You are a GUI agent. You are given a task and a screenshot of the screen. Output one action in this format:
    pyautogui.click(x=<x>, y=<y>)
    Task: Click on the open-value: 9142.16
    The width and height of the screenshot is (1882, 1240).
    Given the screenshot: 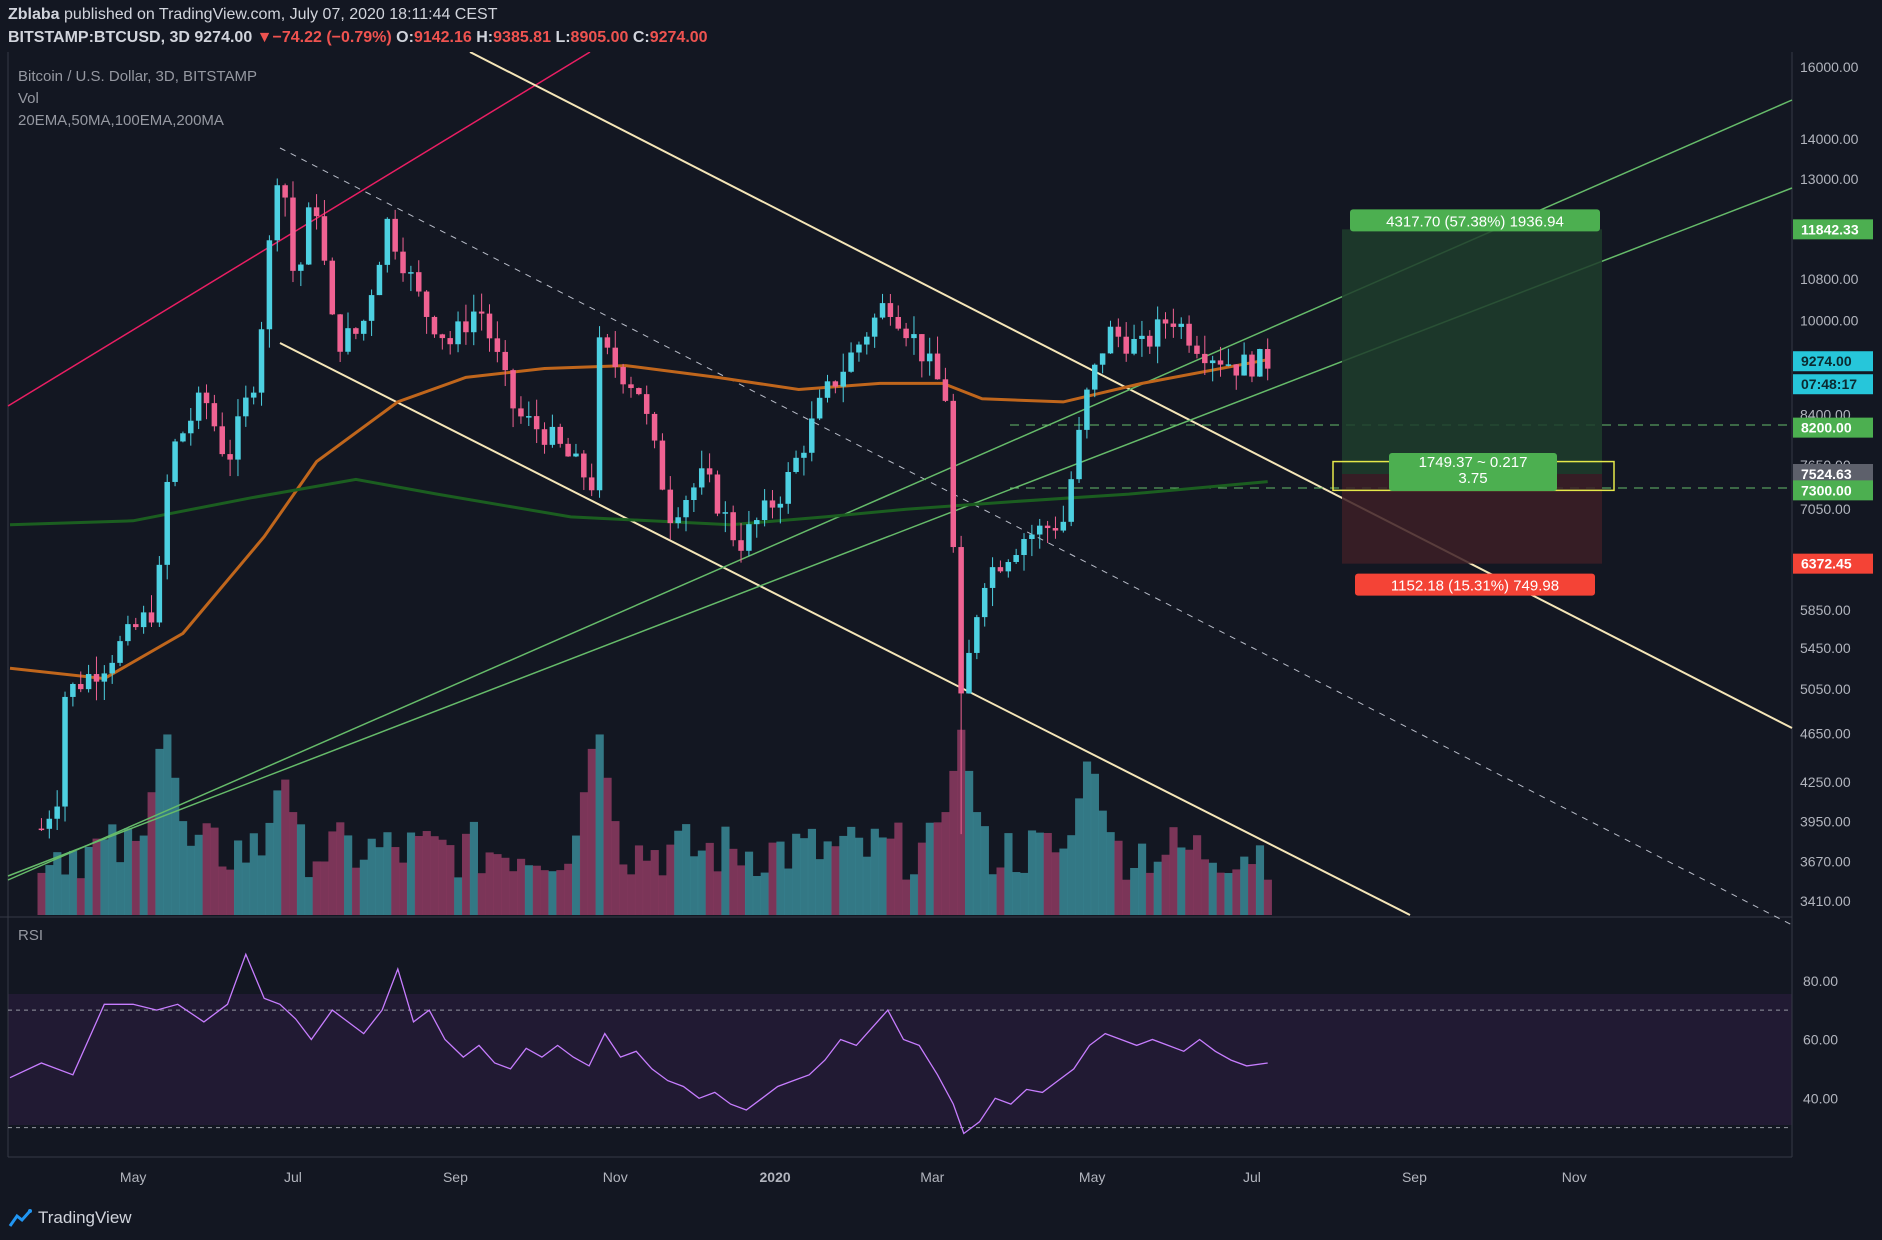 What is the action you would take?
    pyautogui.click(x=442, y=37)
    